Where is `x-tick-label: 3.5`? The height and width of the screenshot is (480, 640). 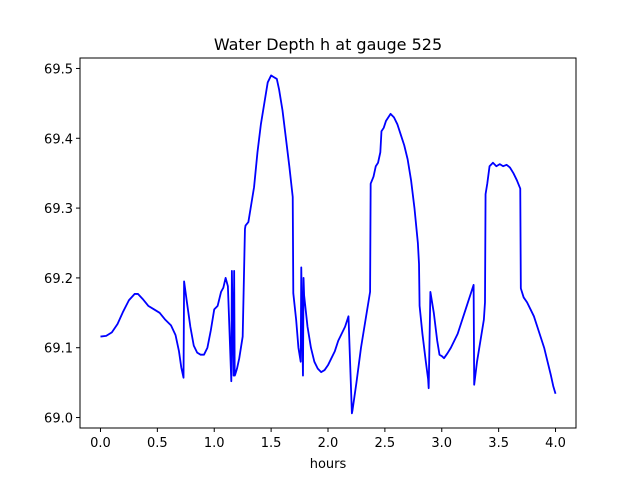 x-tick-label: 3.5 is located at coordinates (498, 443).